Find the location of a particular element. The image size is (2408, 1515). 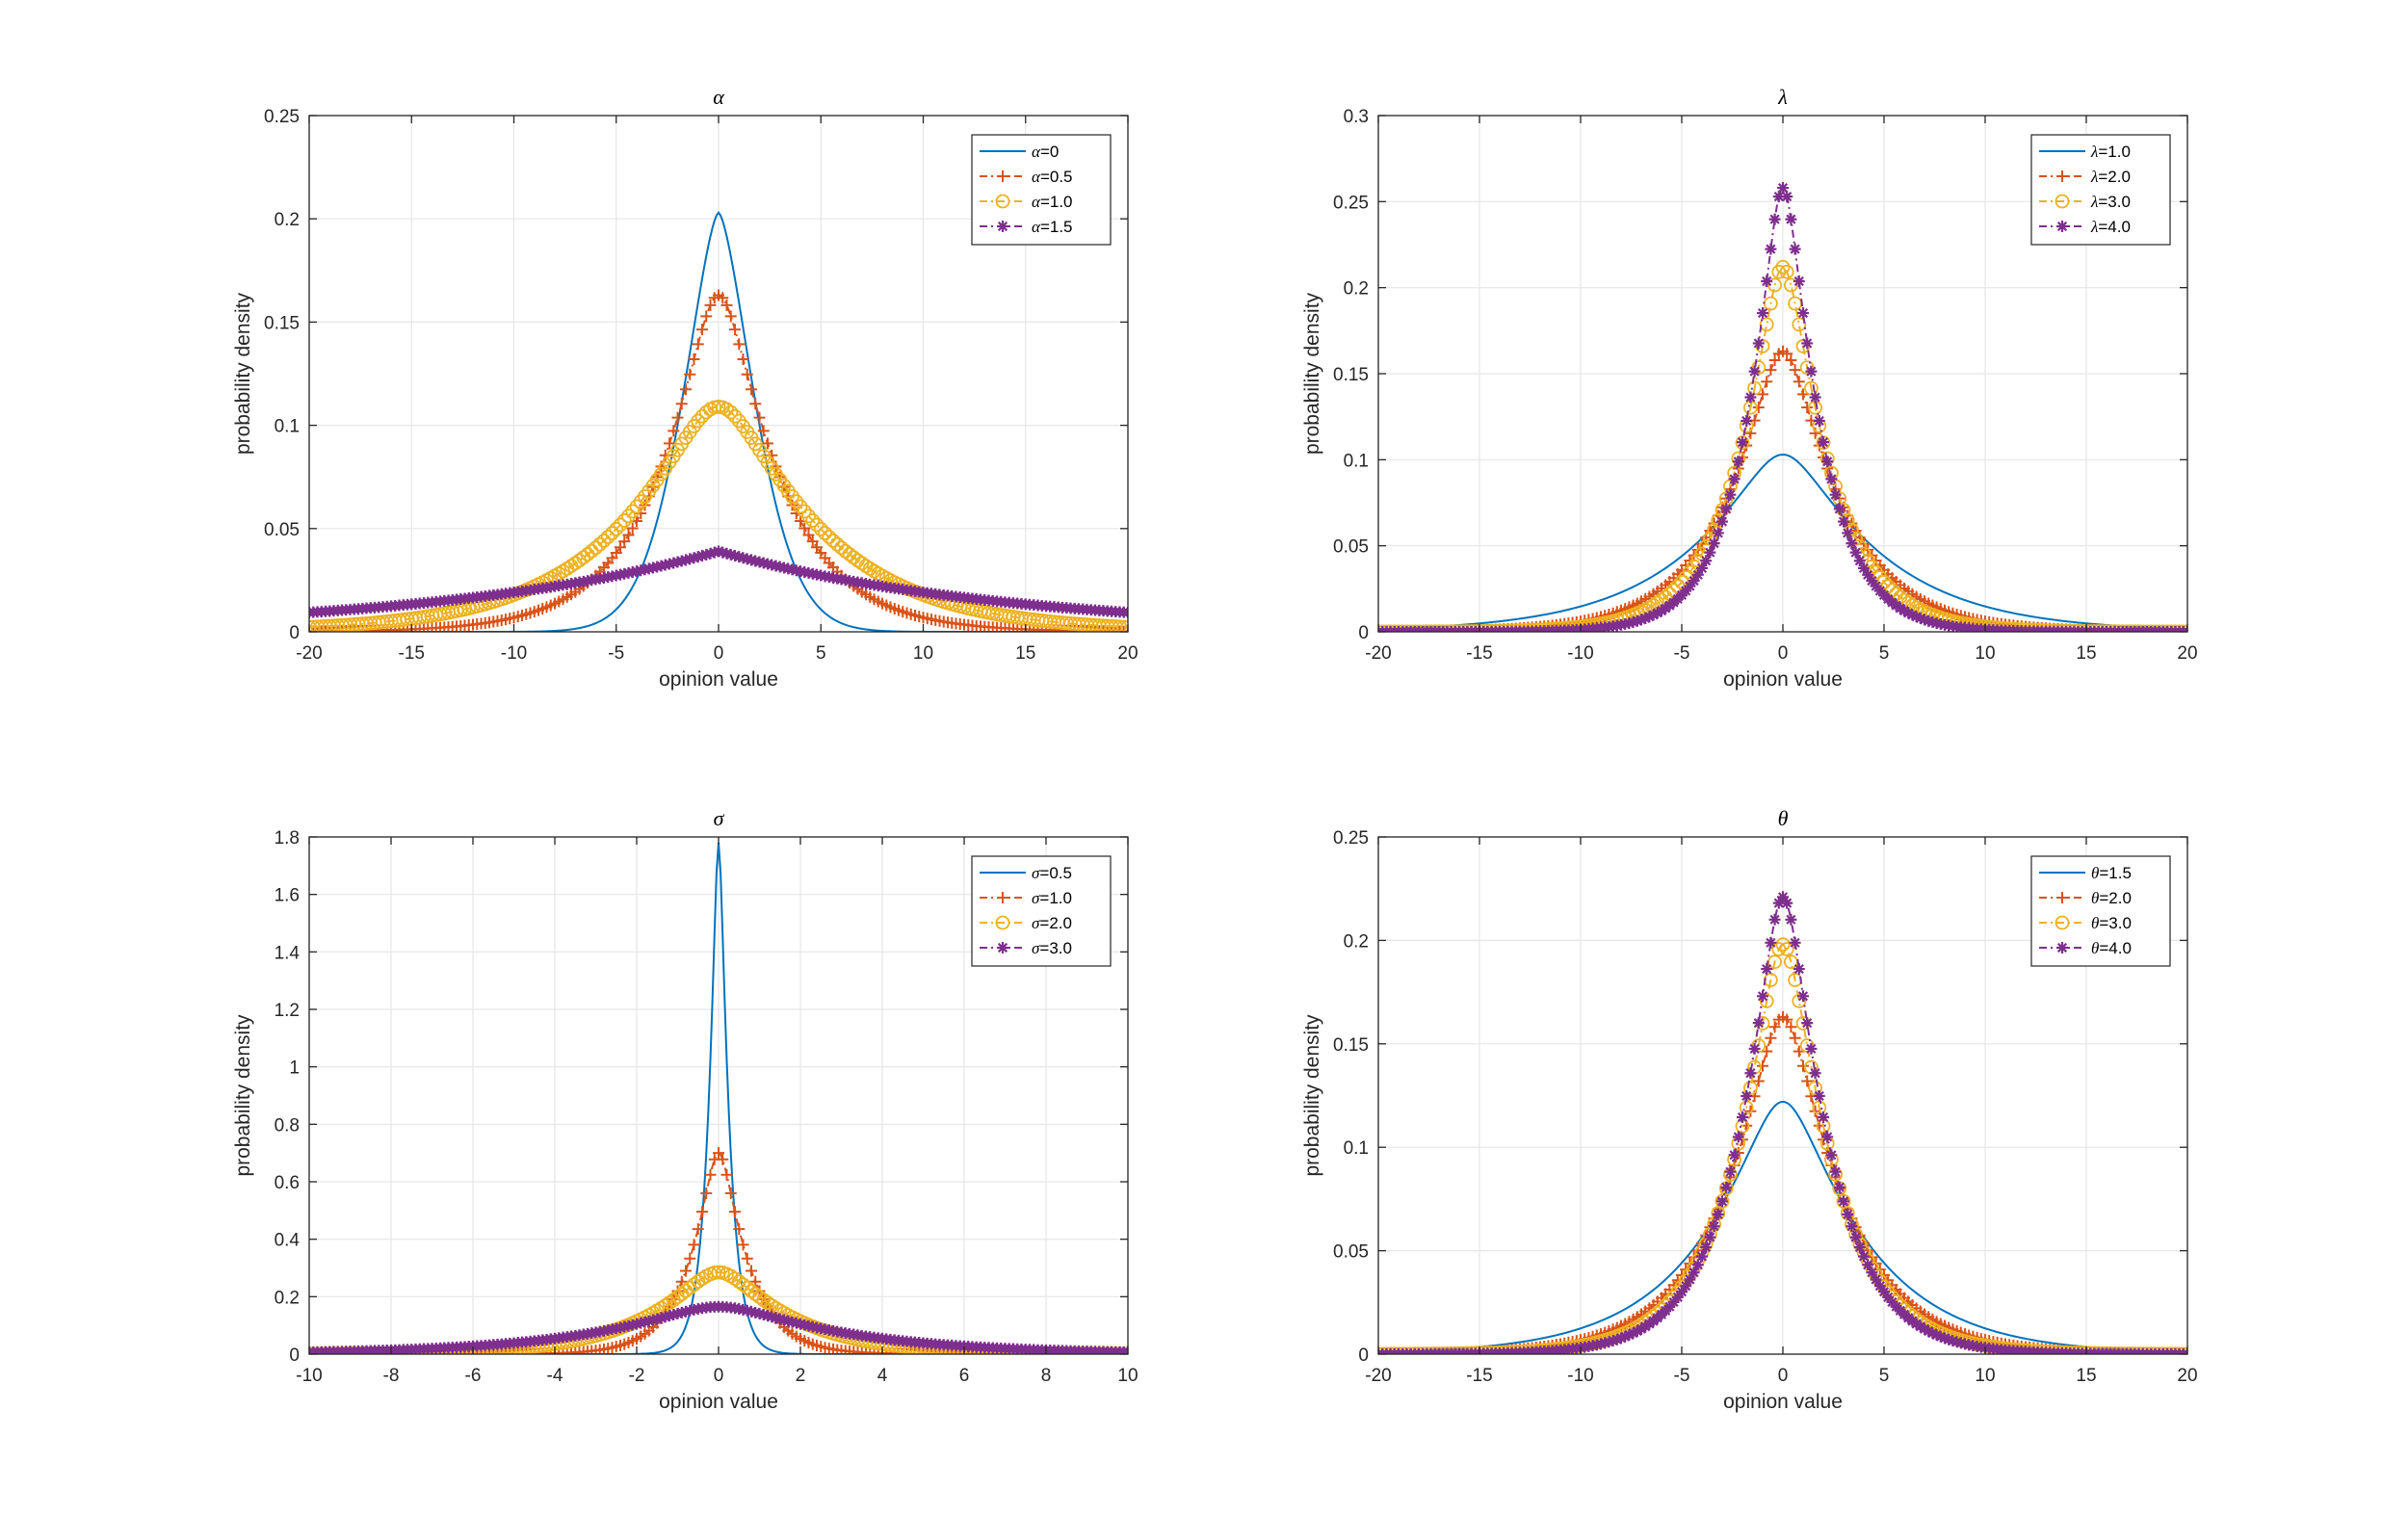

legend-label-4: σ=3.0 is located at coordinates (1052, 948).